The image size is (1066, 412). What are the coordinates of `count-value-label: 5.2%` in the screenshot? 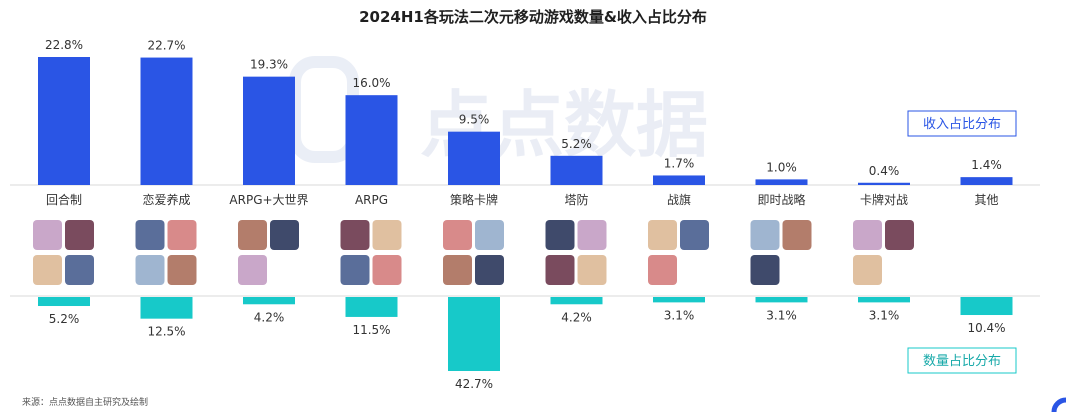 It's located at (64, 319).